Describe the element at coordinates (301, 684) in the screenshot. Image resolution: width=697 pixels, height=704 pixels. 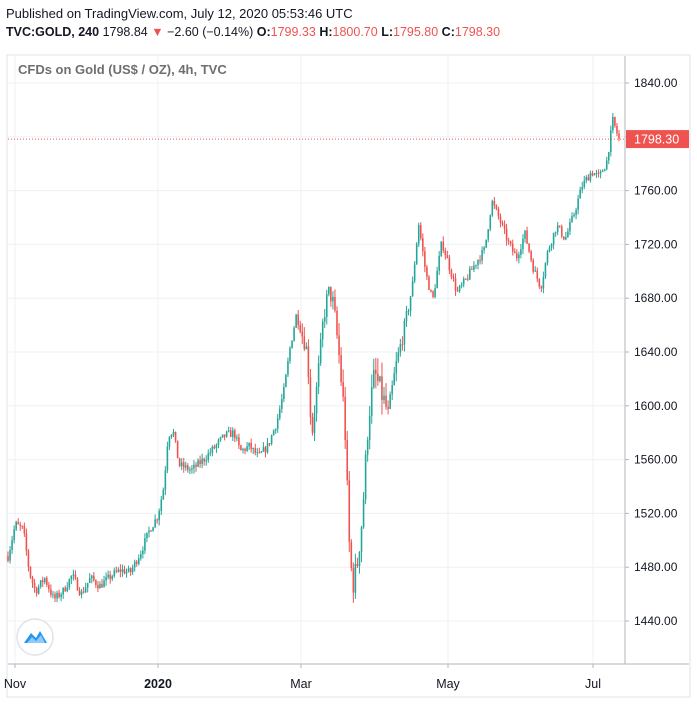
I see `time-tick-label: Mar` at that location.